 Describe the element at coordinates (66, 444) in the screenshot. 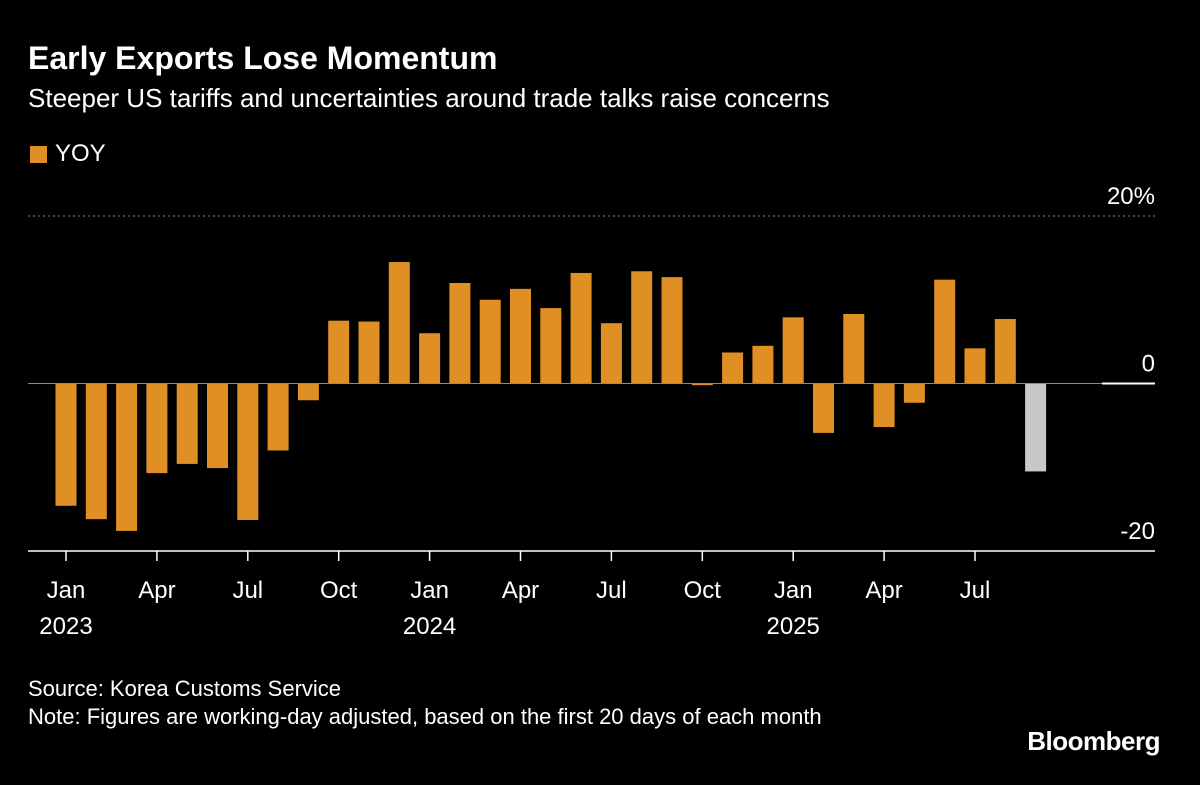

I see `bar-jan-2023` at that location.